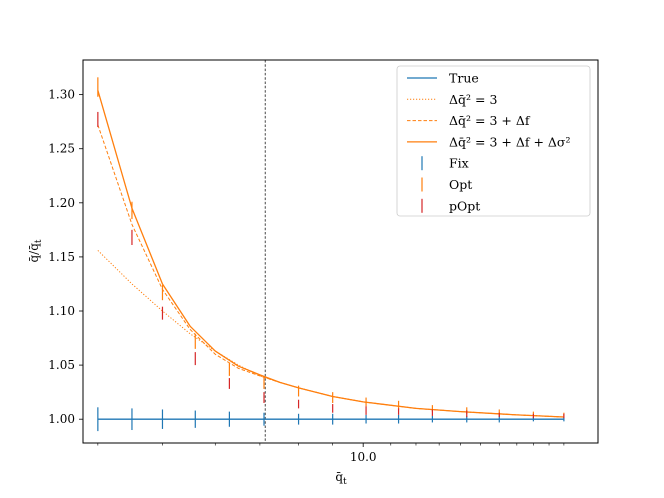  What do you see at coordinates (464, 205) in the screenshot?
I see `legend-label: pOpt` at bounding box center [464, 205].